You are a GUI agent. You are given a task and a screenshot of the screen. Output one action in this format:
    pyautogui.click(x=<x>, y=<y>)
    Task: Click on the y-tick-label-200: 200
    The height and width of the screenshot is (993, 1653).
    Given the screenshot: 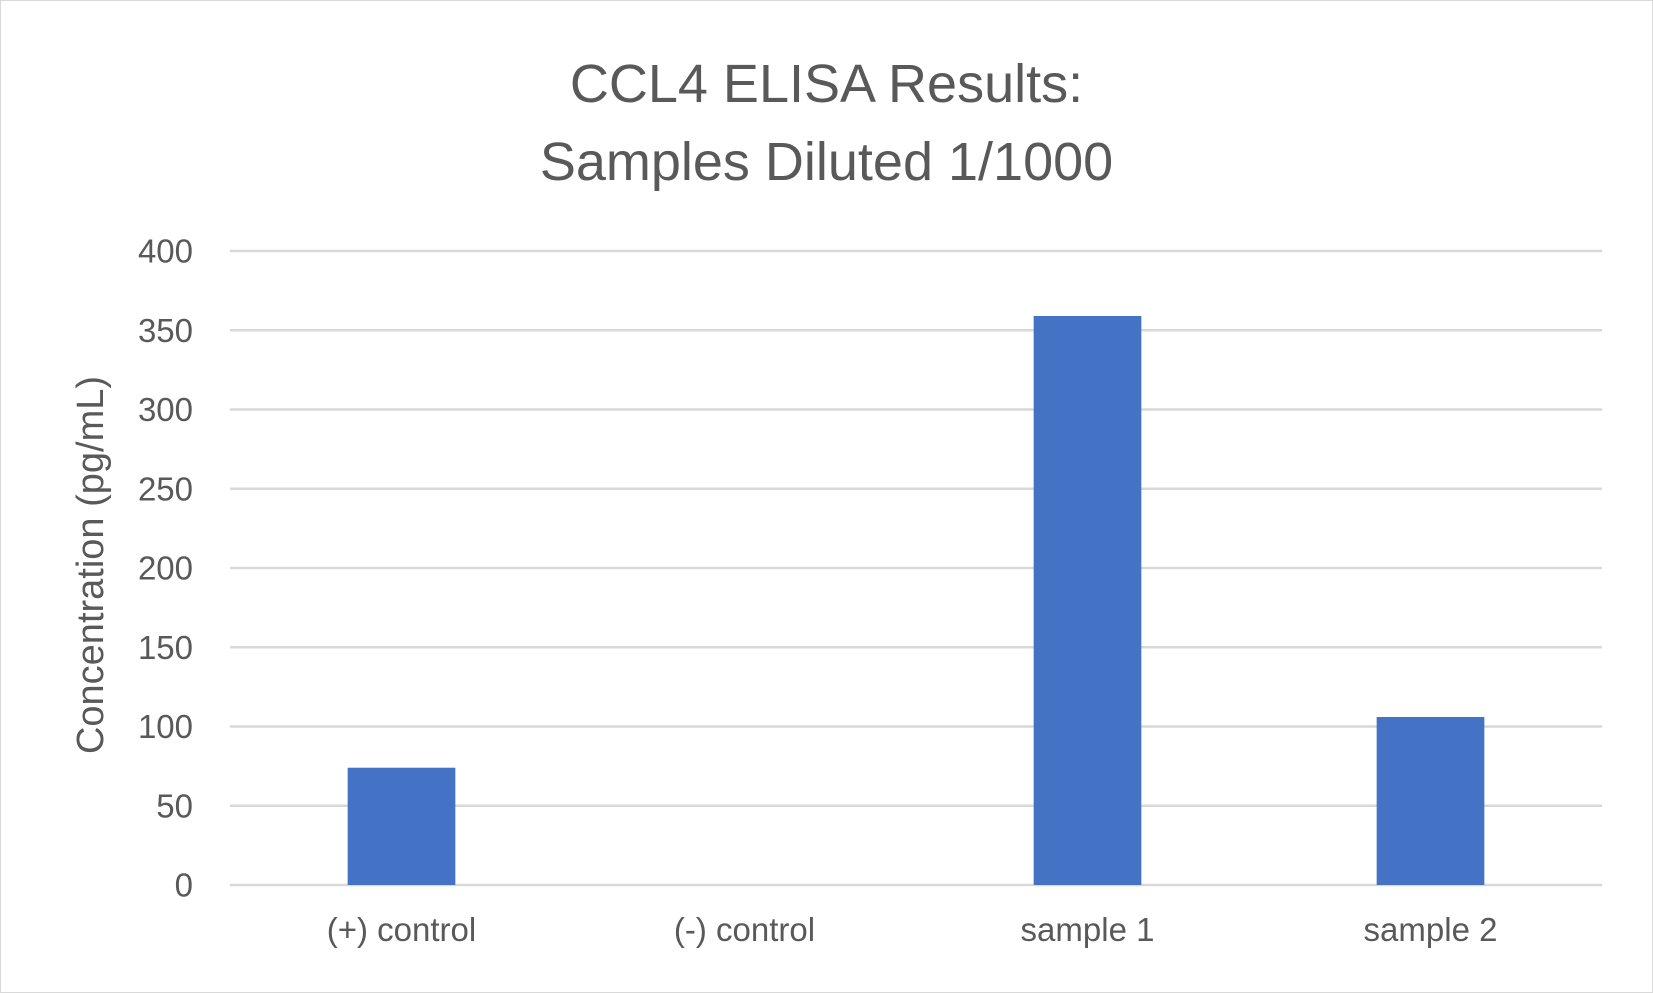 What is the action you would take?
    pyautogui.click(x=165, y=568)
    